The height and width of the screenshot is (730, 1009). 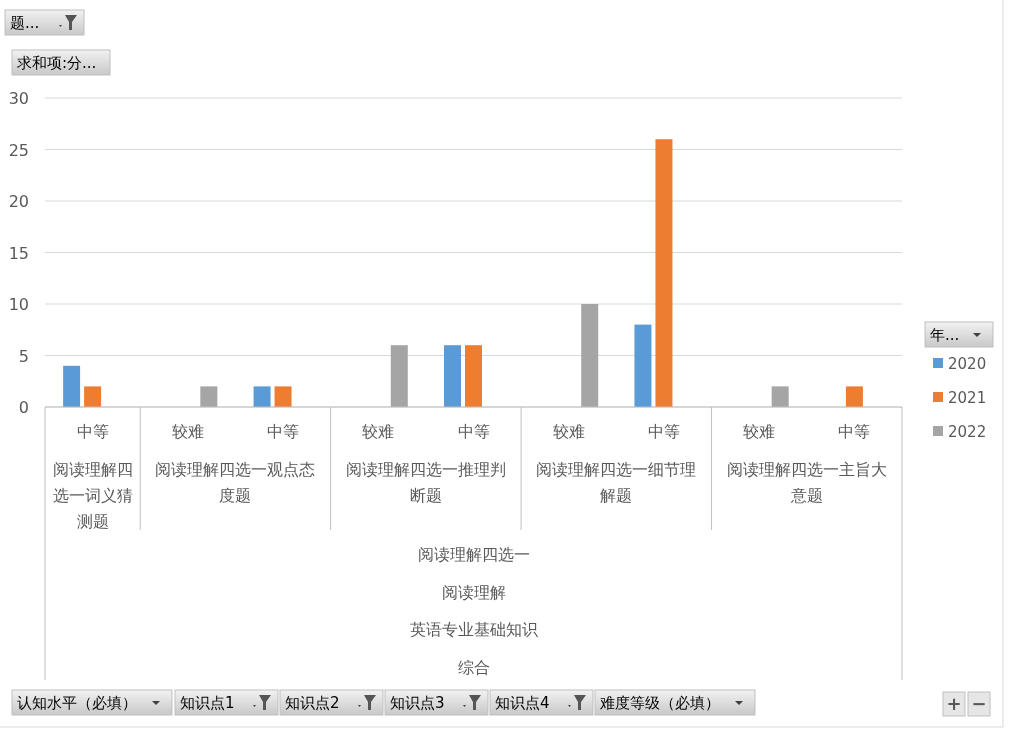 What do you see at coordinates (18, 98) in the screenshot?
I see `y-tick-label: 30` at bounding box center [18, 98].